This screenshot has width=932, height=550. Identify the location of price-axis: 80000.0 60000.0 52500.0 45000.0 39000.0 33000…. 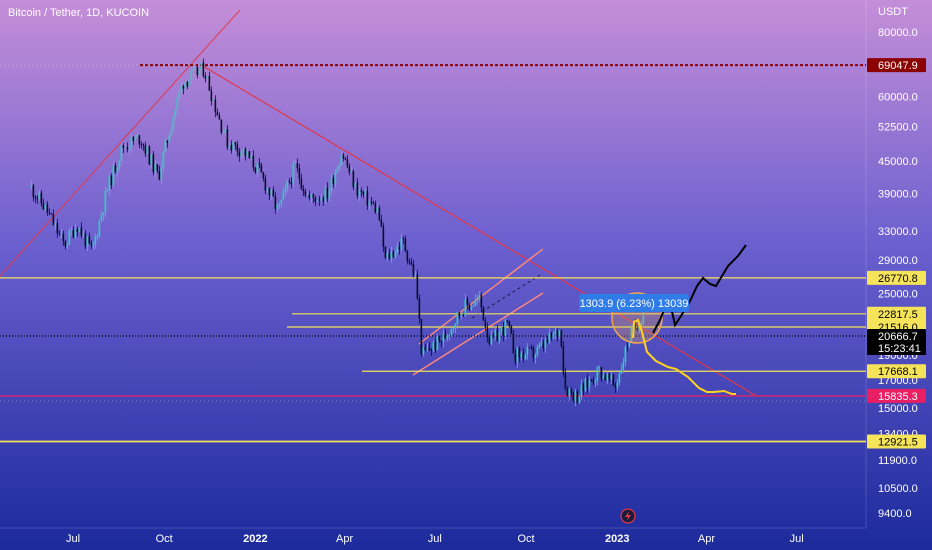
(898, 273).